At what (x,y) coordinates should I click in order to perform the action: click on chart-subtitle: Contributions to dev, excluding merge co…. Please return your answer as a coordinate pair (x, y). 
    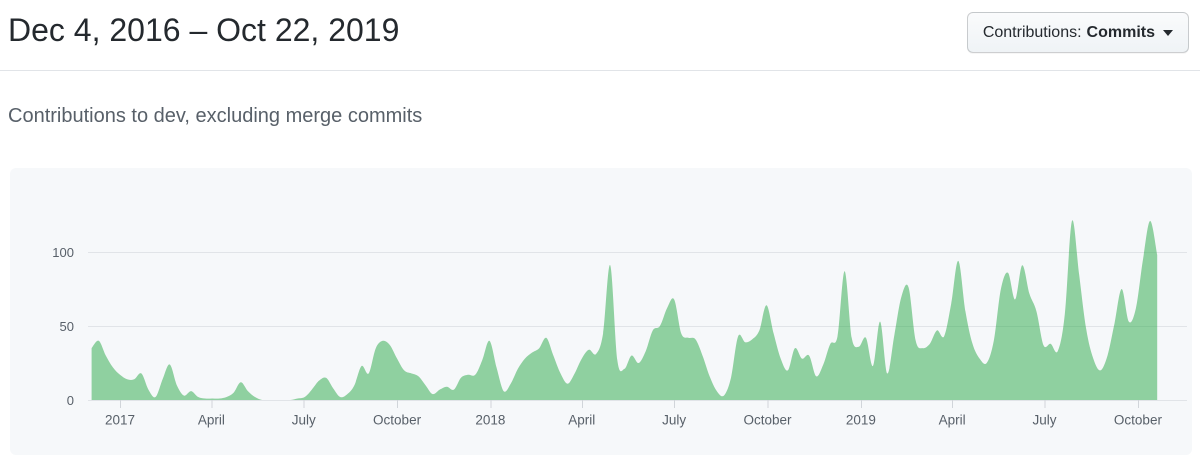
    Looking at the image, I should click on (215, 116).